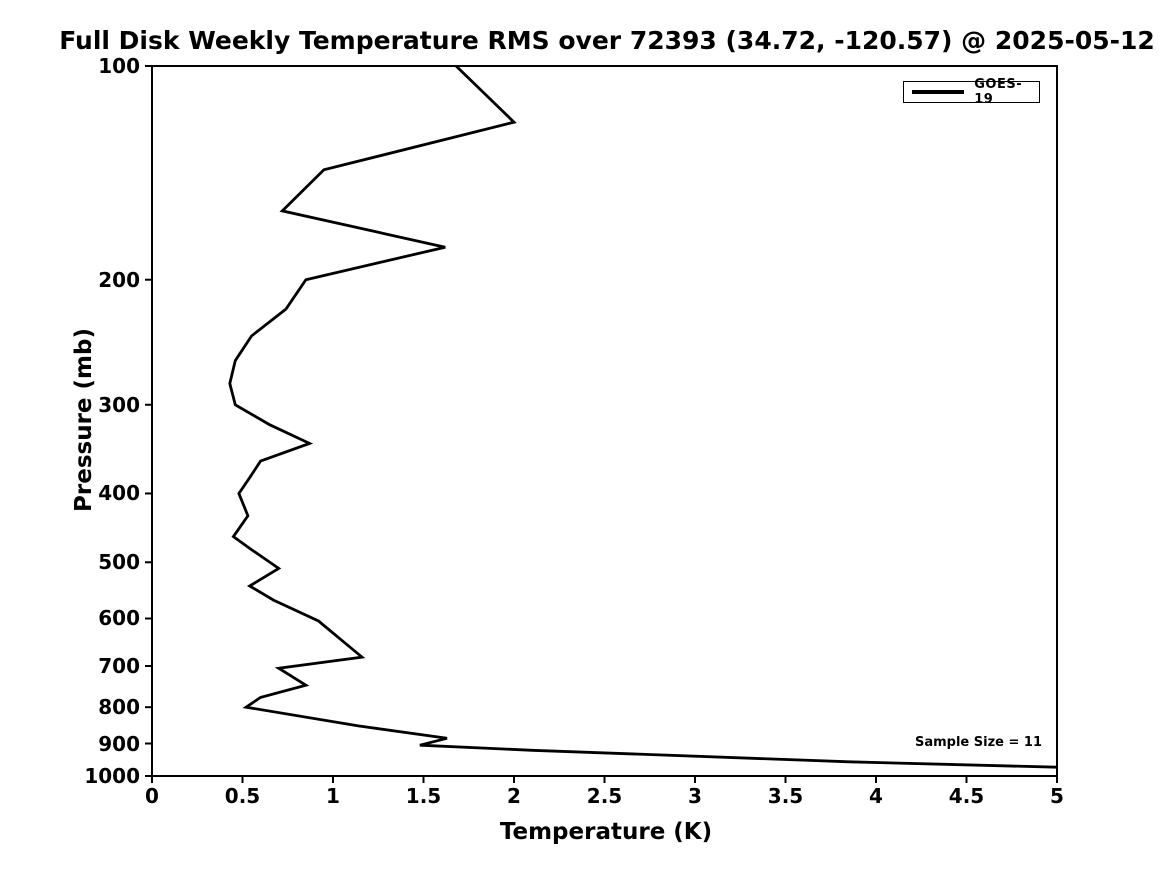  I want to click on y-tick-label: 700, so click(119, 666).